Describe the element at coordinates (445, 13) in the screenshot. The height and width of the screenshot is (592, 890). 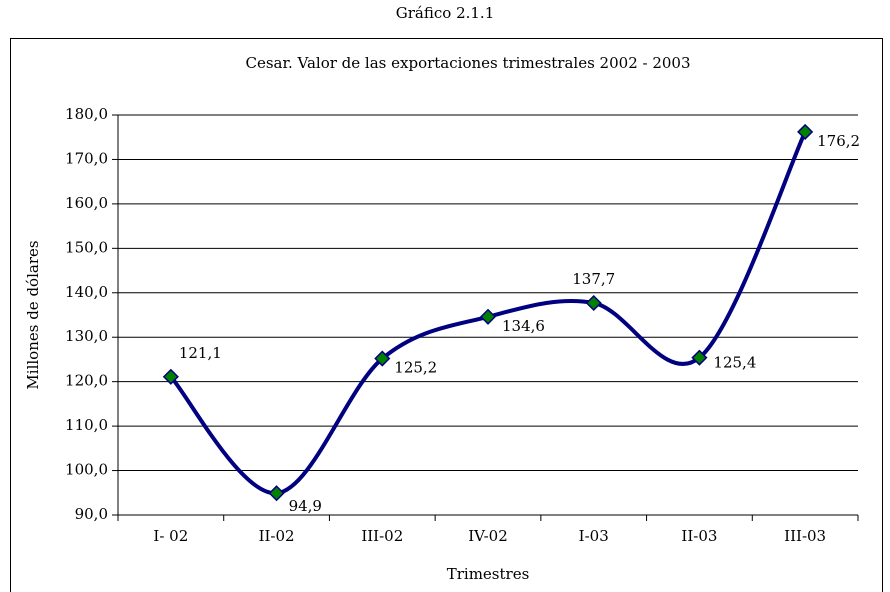
I see `chart-heading: Gráfico 2.1.1` at that location.